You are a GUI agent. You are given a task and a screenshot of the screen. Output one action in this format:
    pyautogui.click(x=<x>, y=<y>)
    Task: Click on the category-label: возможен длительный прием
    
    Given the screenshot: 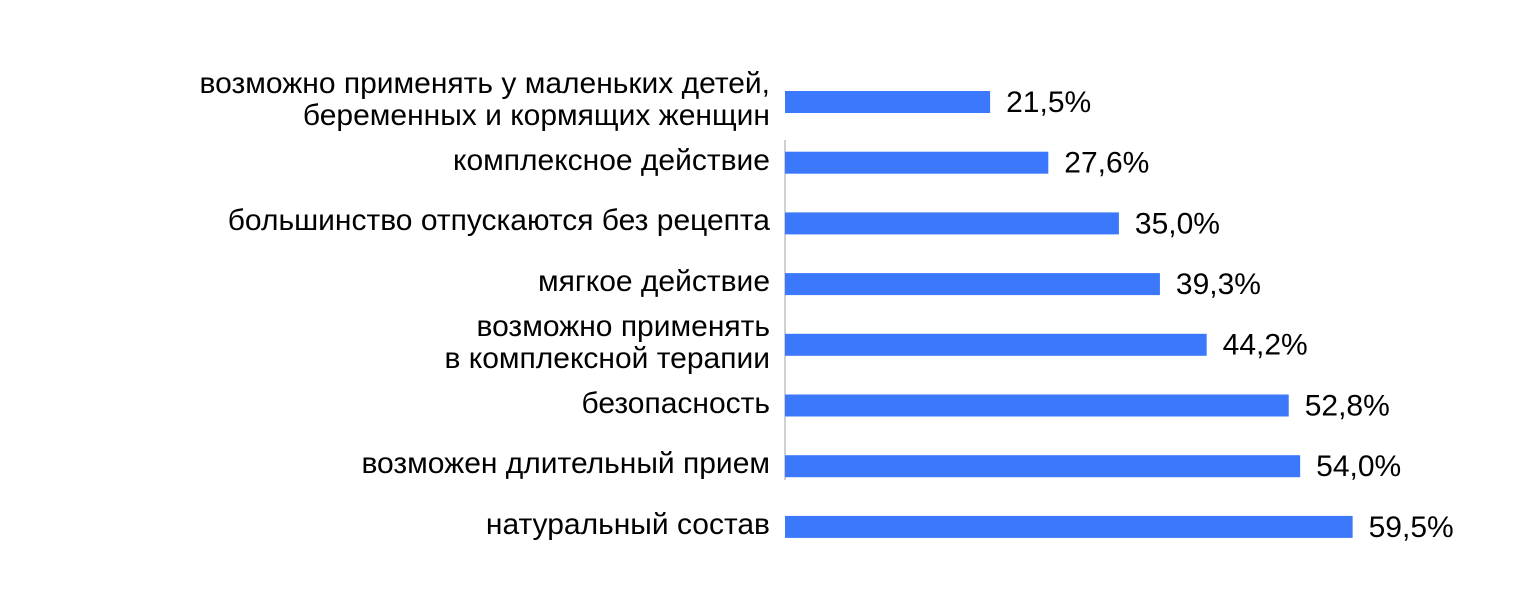 What is the action you would take?
    pyautogui.click(x=565, y=464)
    